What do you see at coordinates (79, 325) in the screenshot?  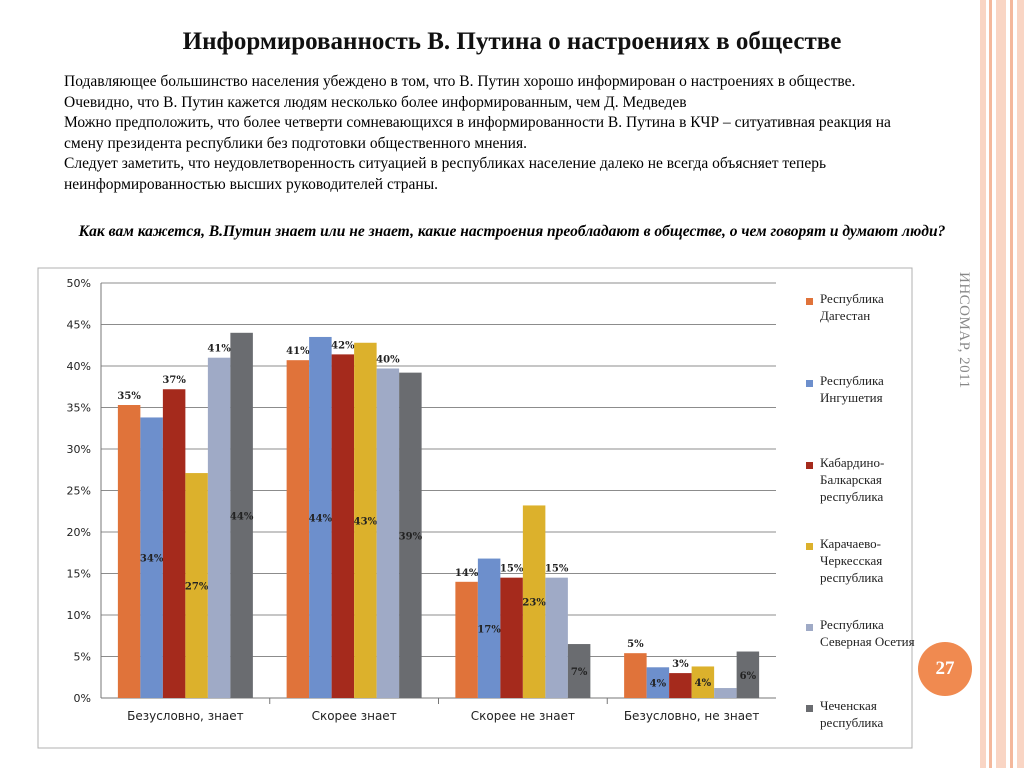 I see `y-tick-label: 45%` at bounding box center [79, 325].